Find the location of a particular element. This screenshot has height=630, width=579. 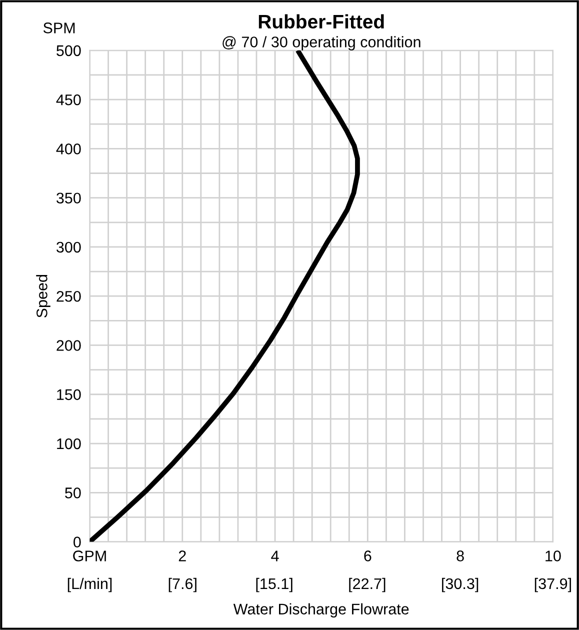

x-tick-label: 8 is located at coordinates (460, 556).